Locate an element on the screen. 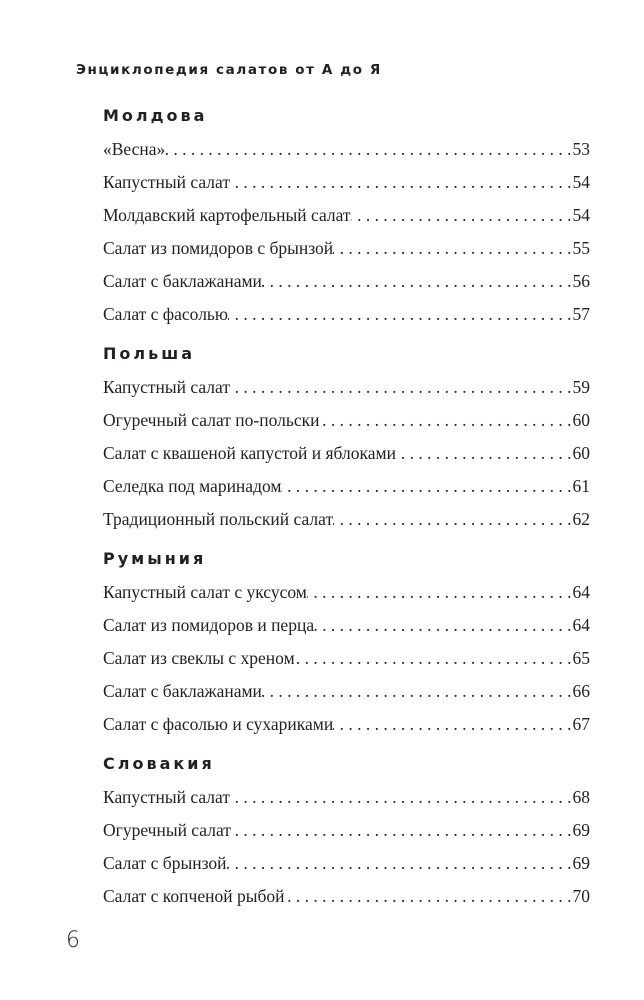 Image resolution: width=644 pixels, height=1000 pixels. toc-entry: Капустный салат 59 is located at coordinates (346, 387).